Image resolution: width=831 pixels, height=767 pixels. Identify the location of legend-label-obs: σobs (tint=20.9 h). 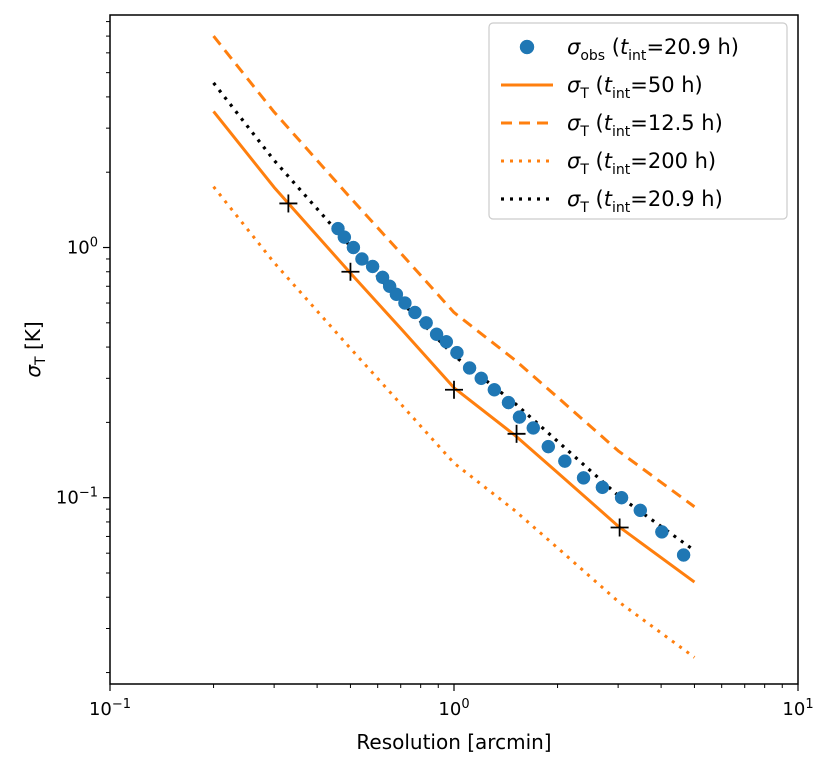
(653, 49).